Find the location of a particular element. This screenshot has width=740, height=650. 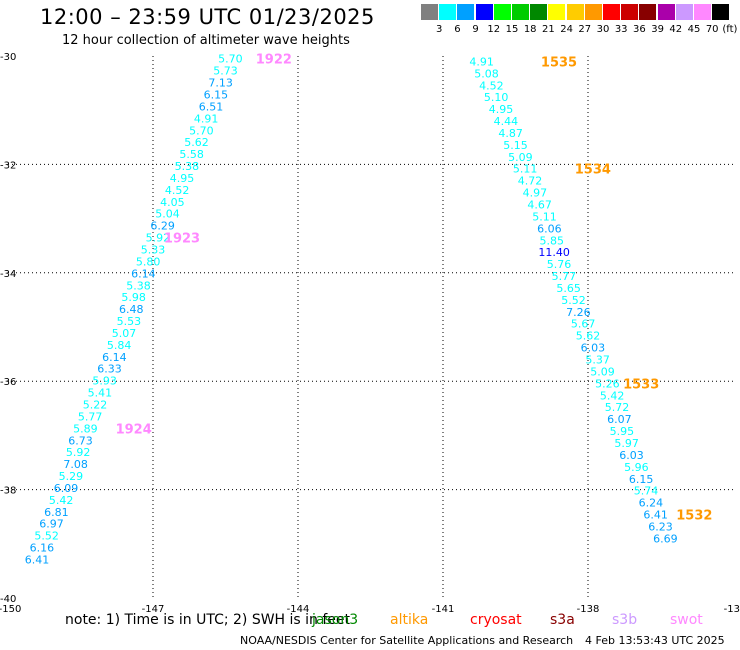

wave-height-value: 6.97 is located at coordinates (51, 524).